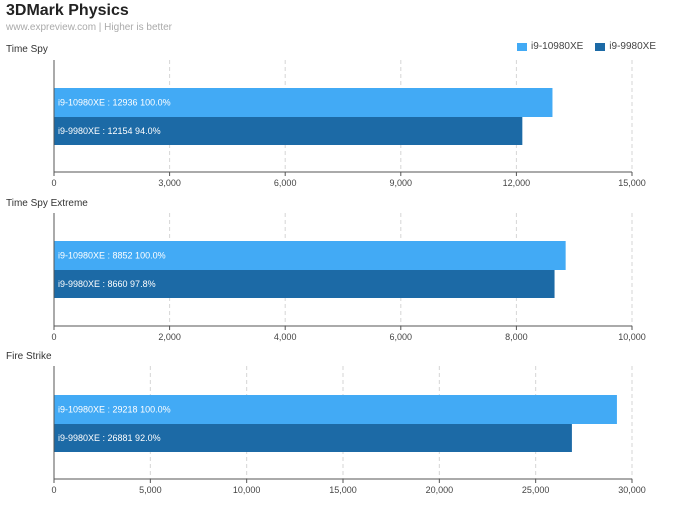  Describe the element at coordinates (109, 131) in the screenshot. I see `bar-value-label: i9-9980XE : 12154 94.0%` at that location.